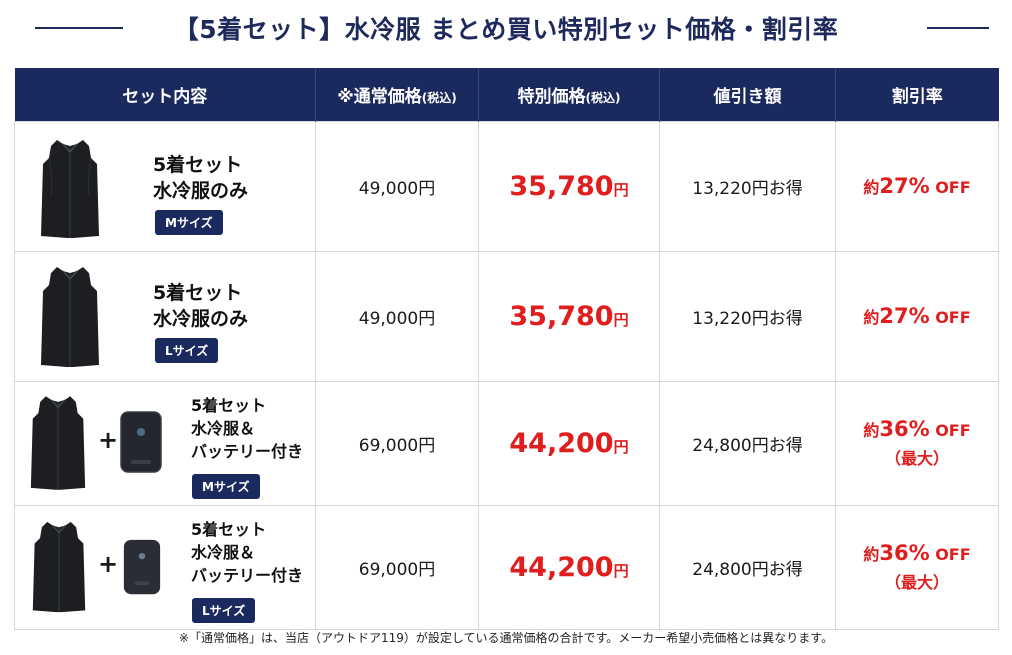  What do you see at coordinates (569, 94) in the screenshot?
I see `header-special: 特別価格(税込)` at bounding box center [569, 94].